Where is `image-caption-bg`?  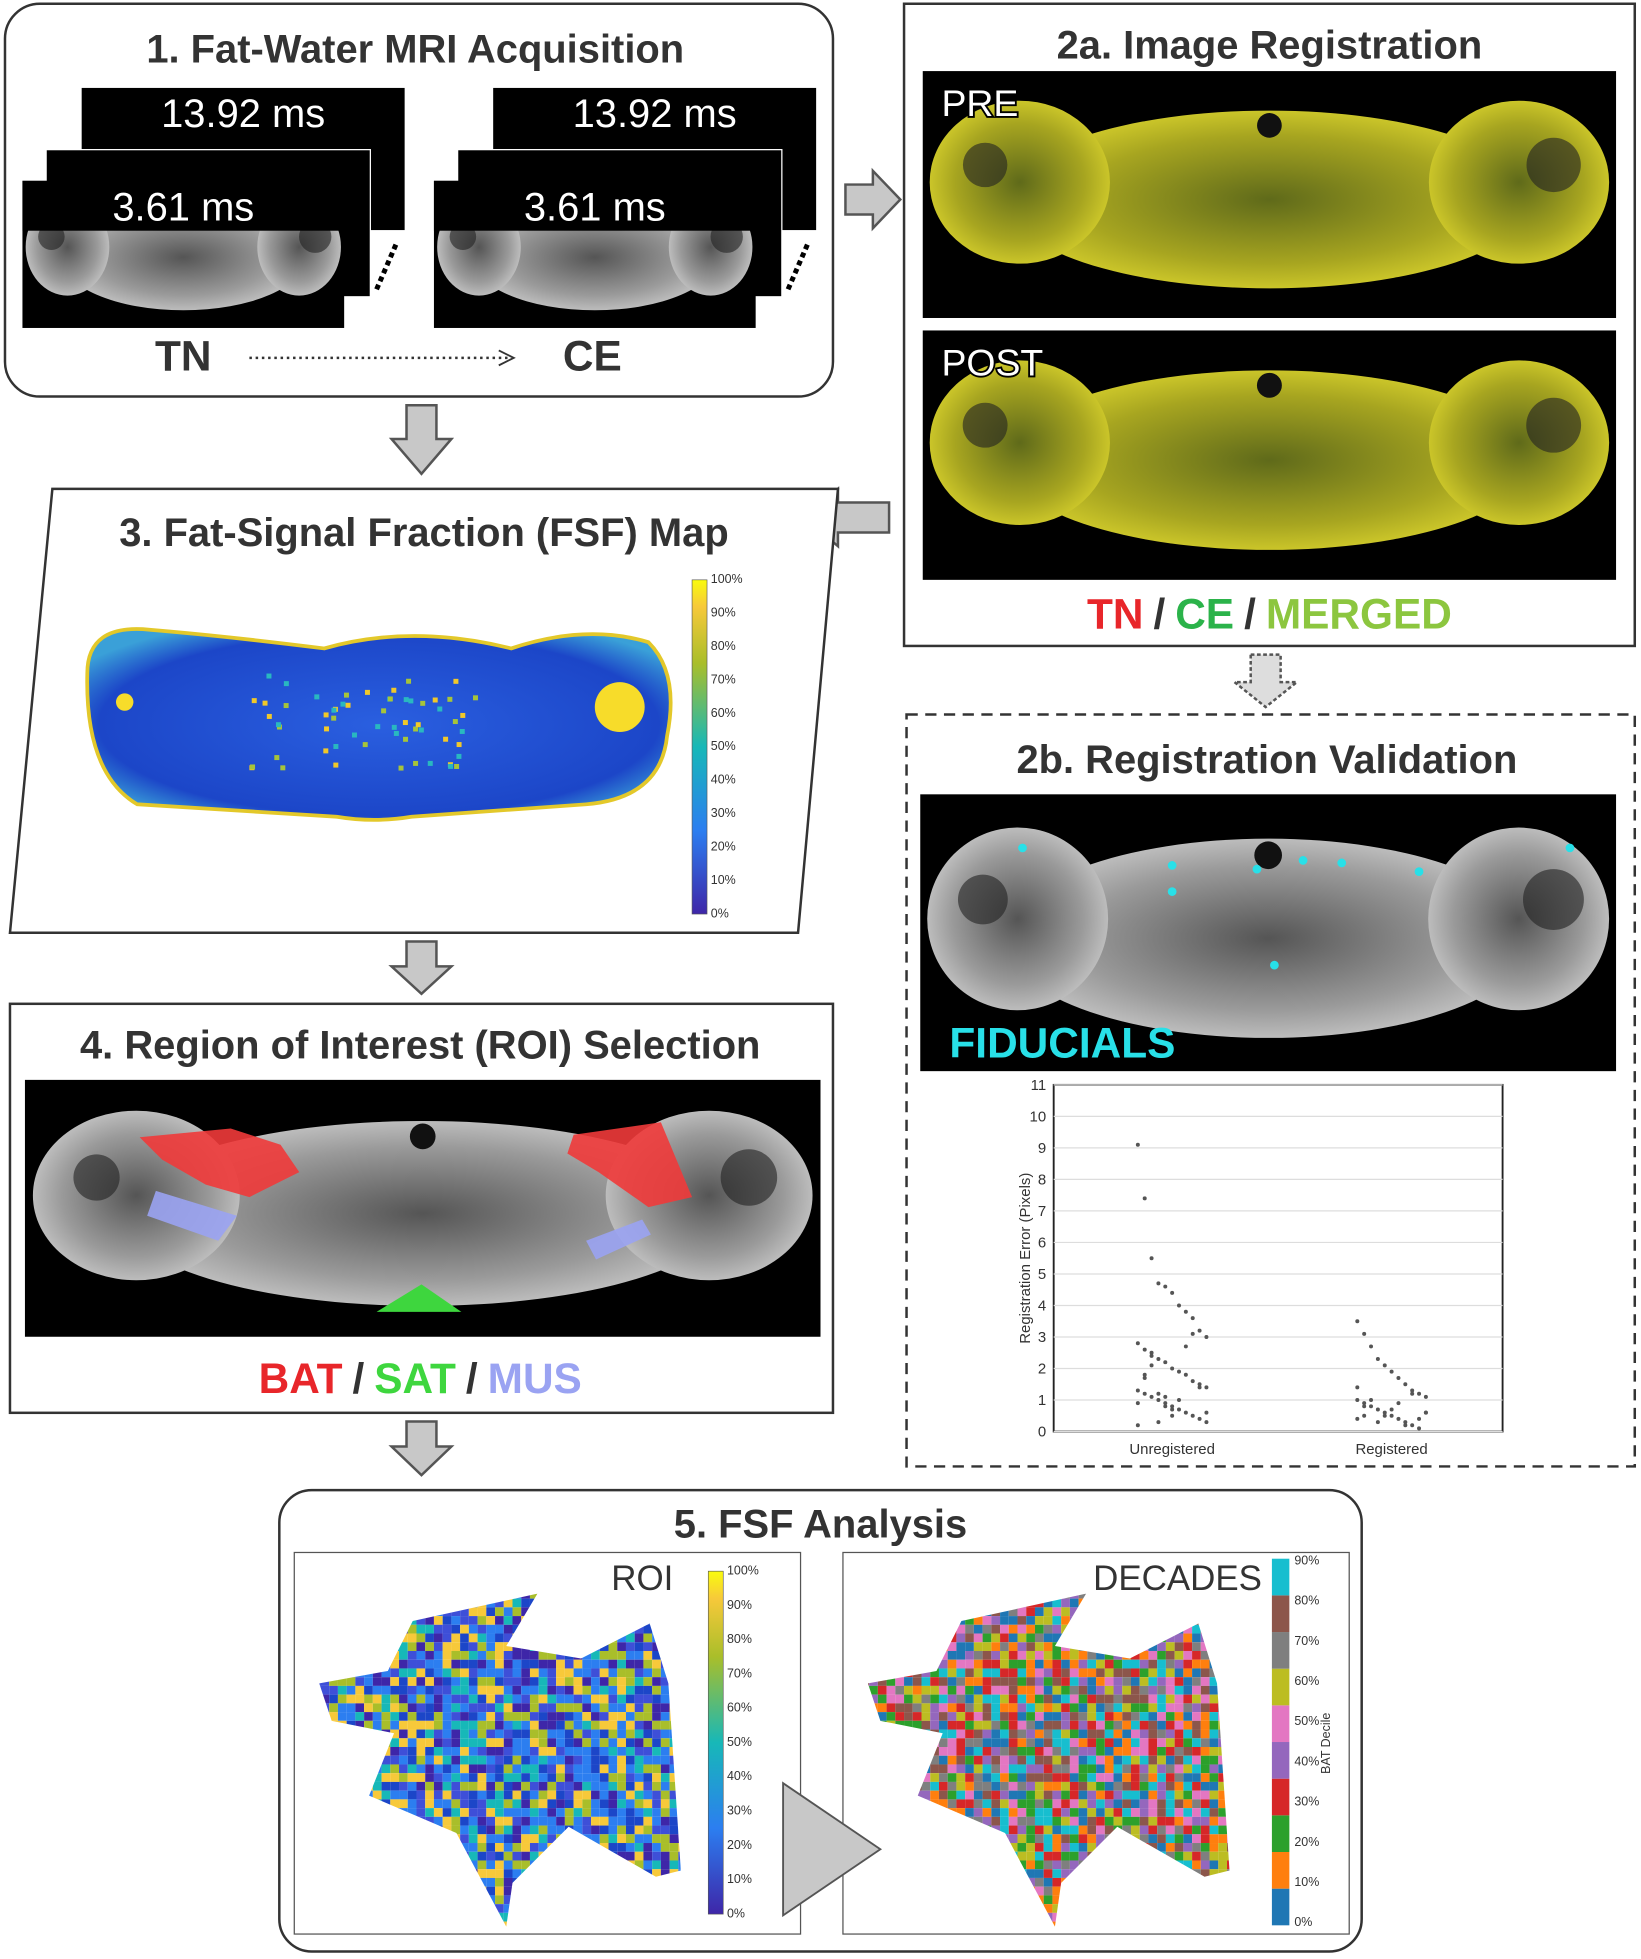
image-caption-bg is located at coordinates (594, 205).